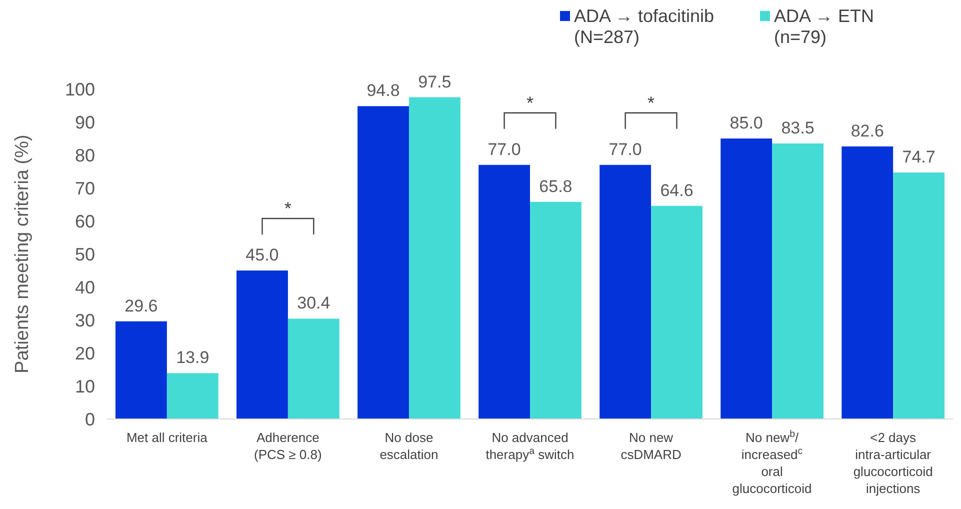 The width and height of the screenshot is (961, 509). I want to click on y-tick-label: 100, so click(79, 89).